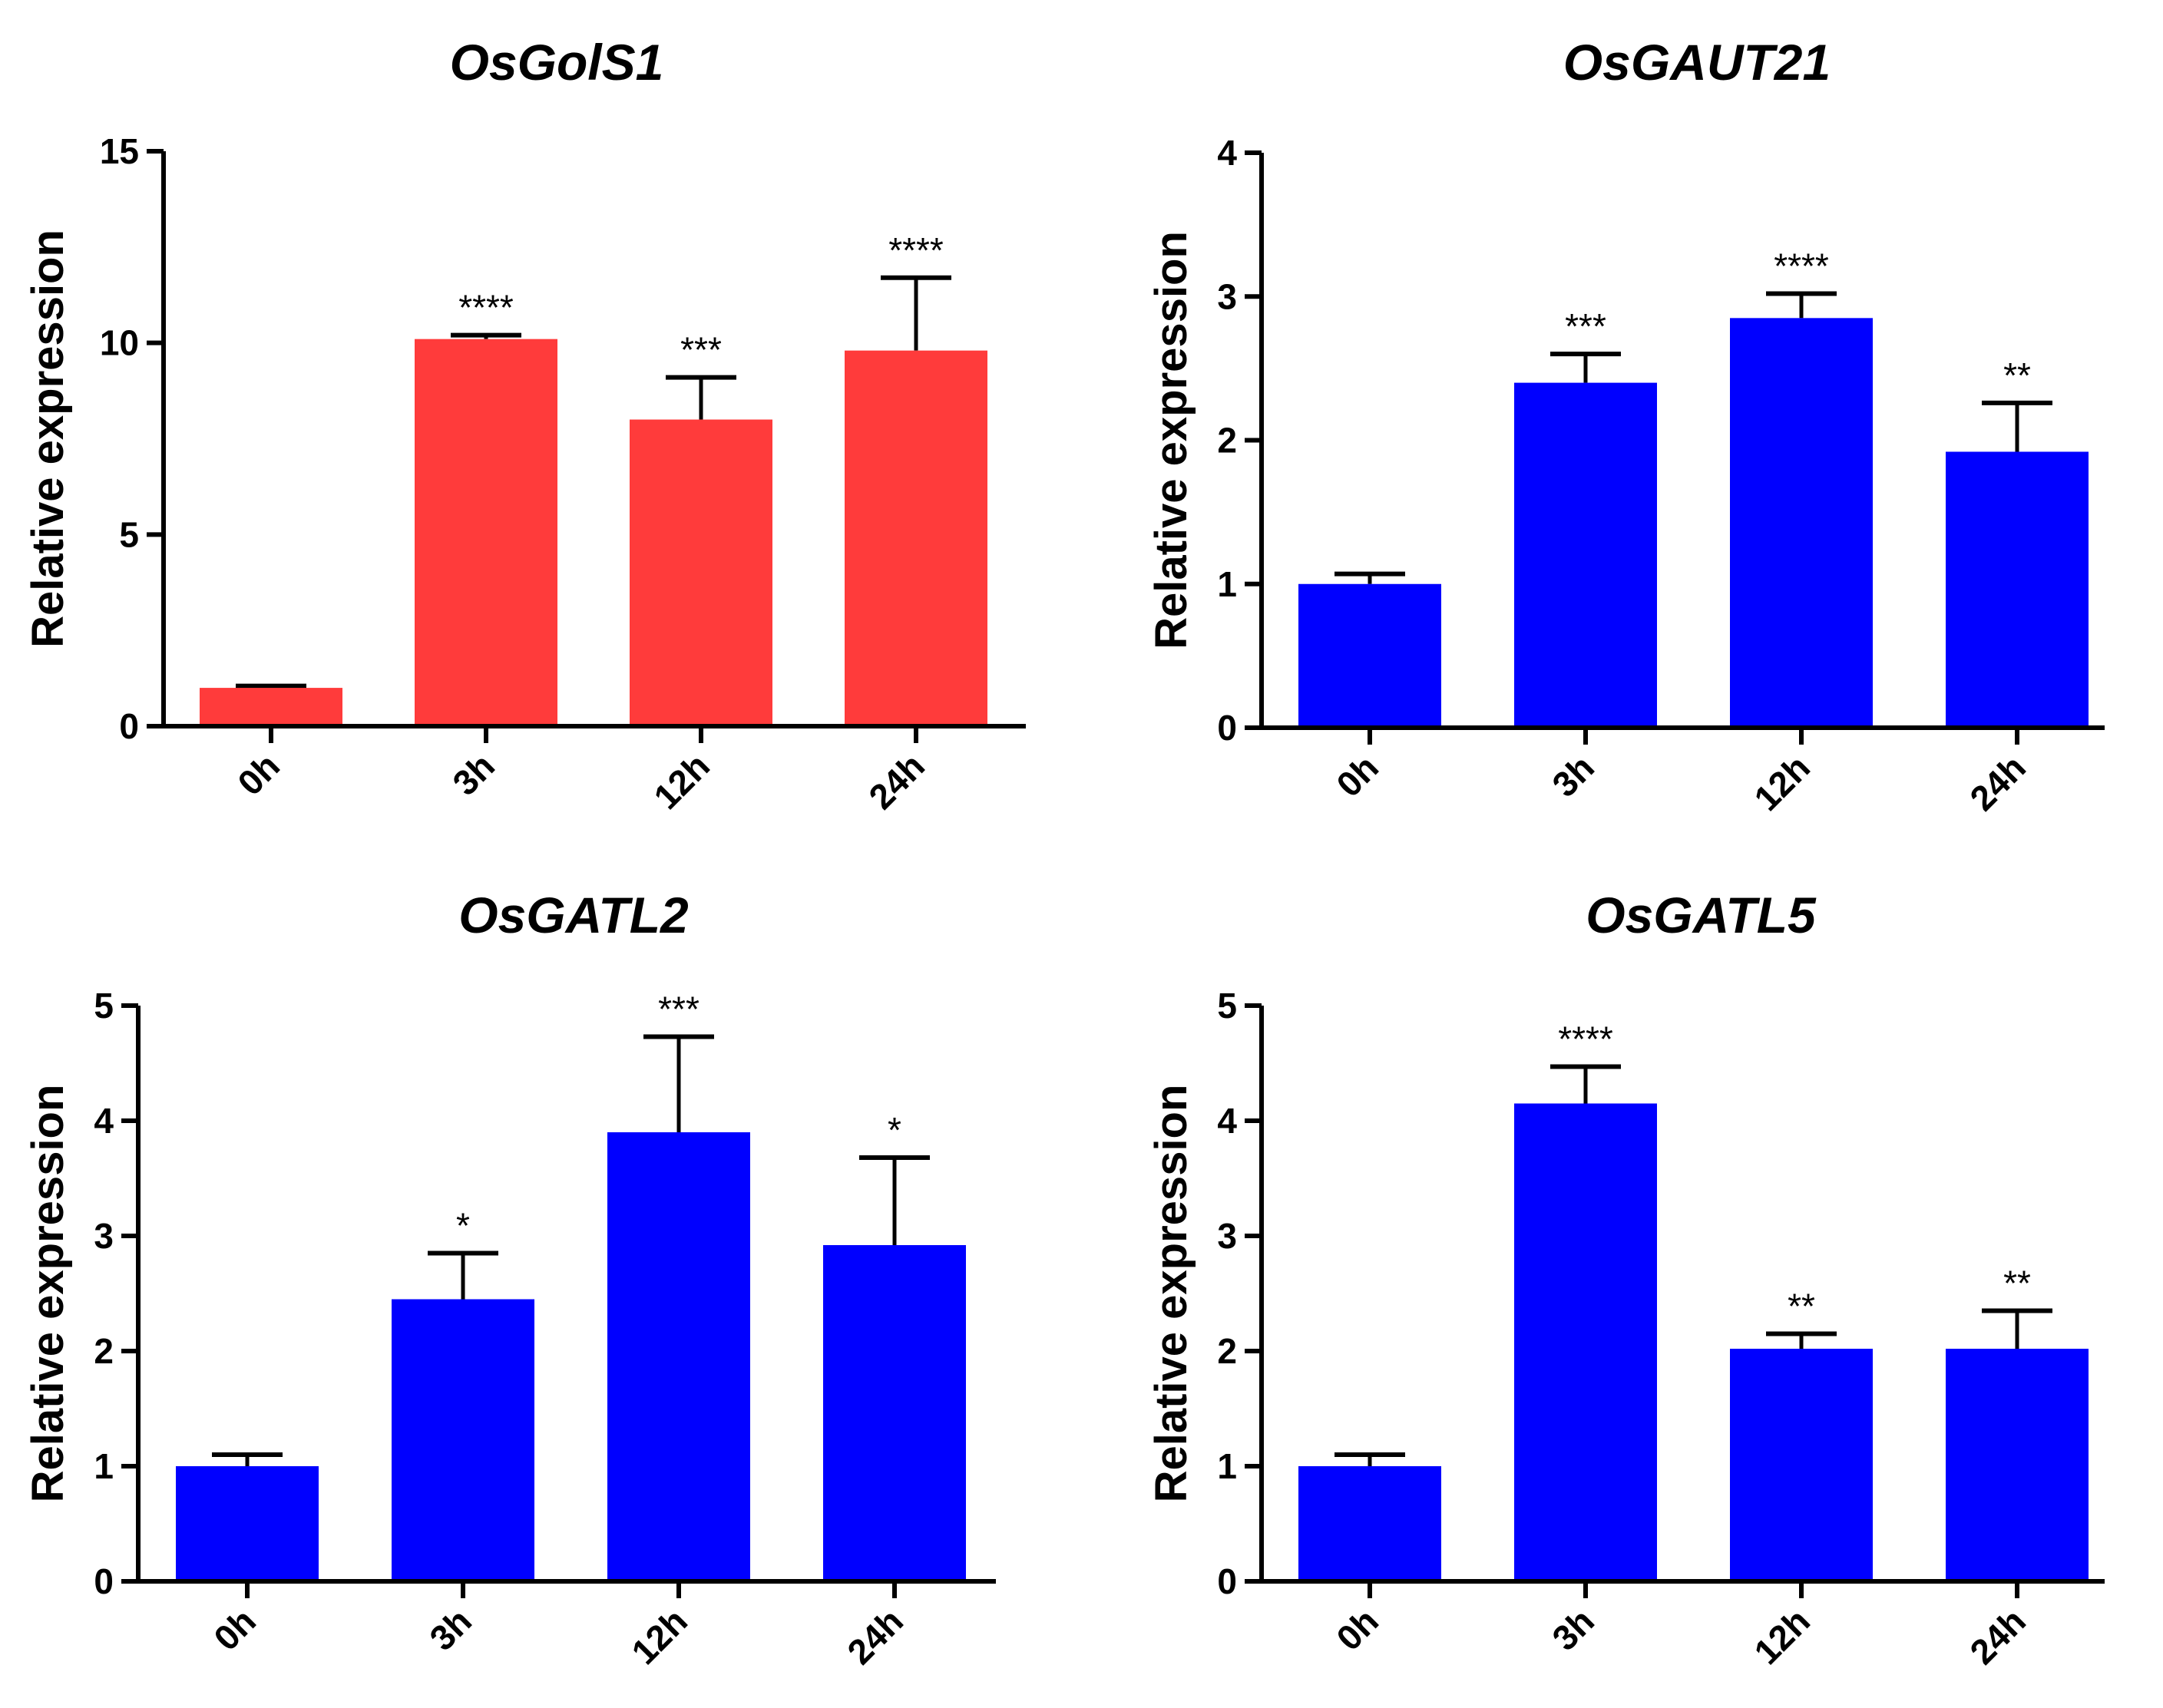 This screenshot has height=1708, width=2163. What do you see at coordinates (120, 343) in the screenshot?
I see `y-tick-label: 10` at bounding box center [120, 343].